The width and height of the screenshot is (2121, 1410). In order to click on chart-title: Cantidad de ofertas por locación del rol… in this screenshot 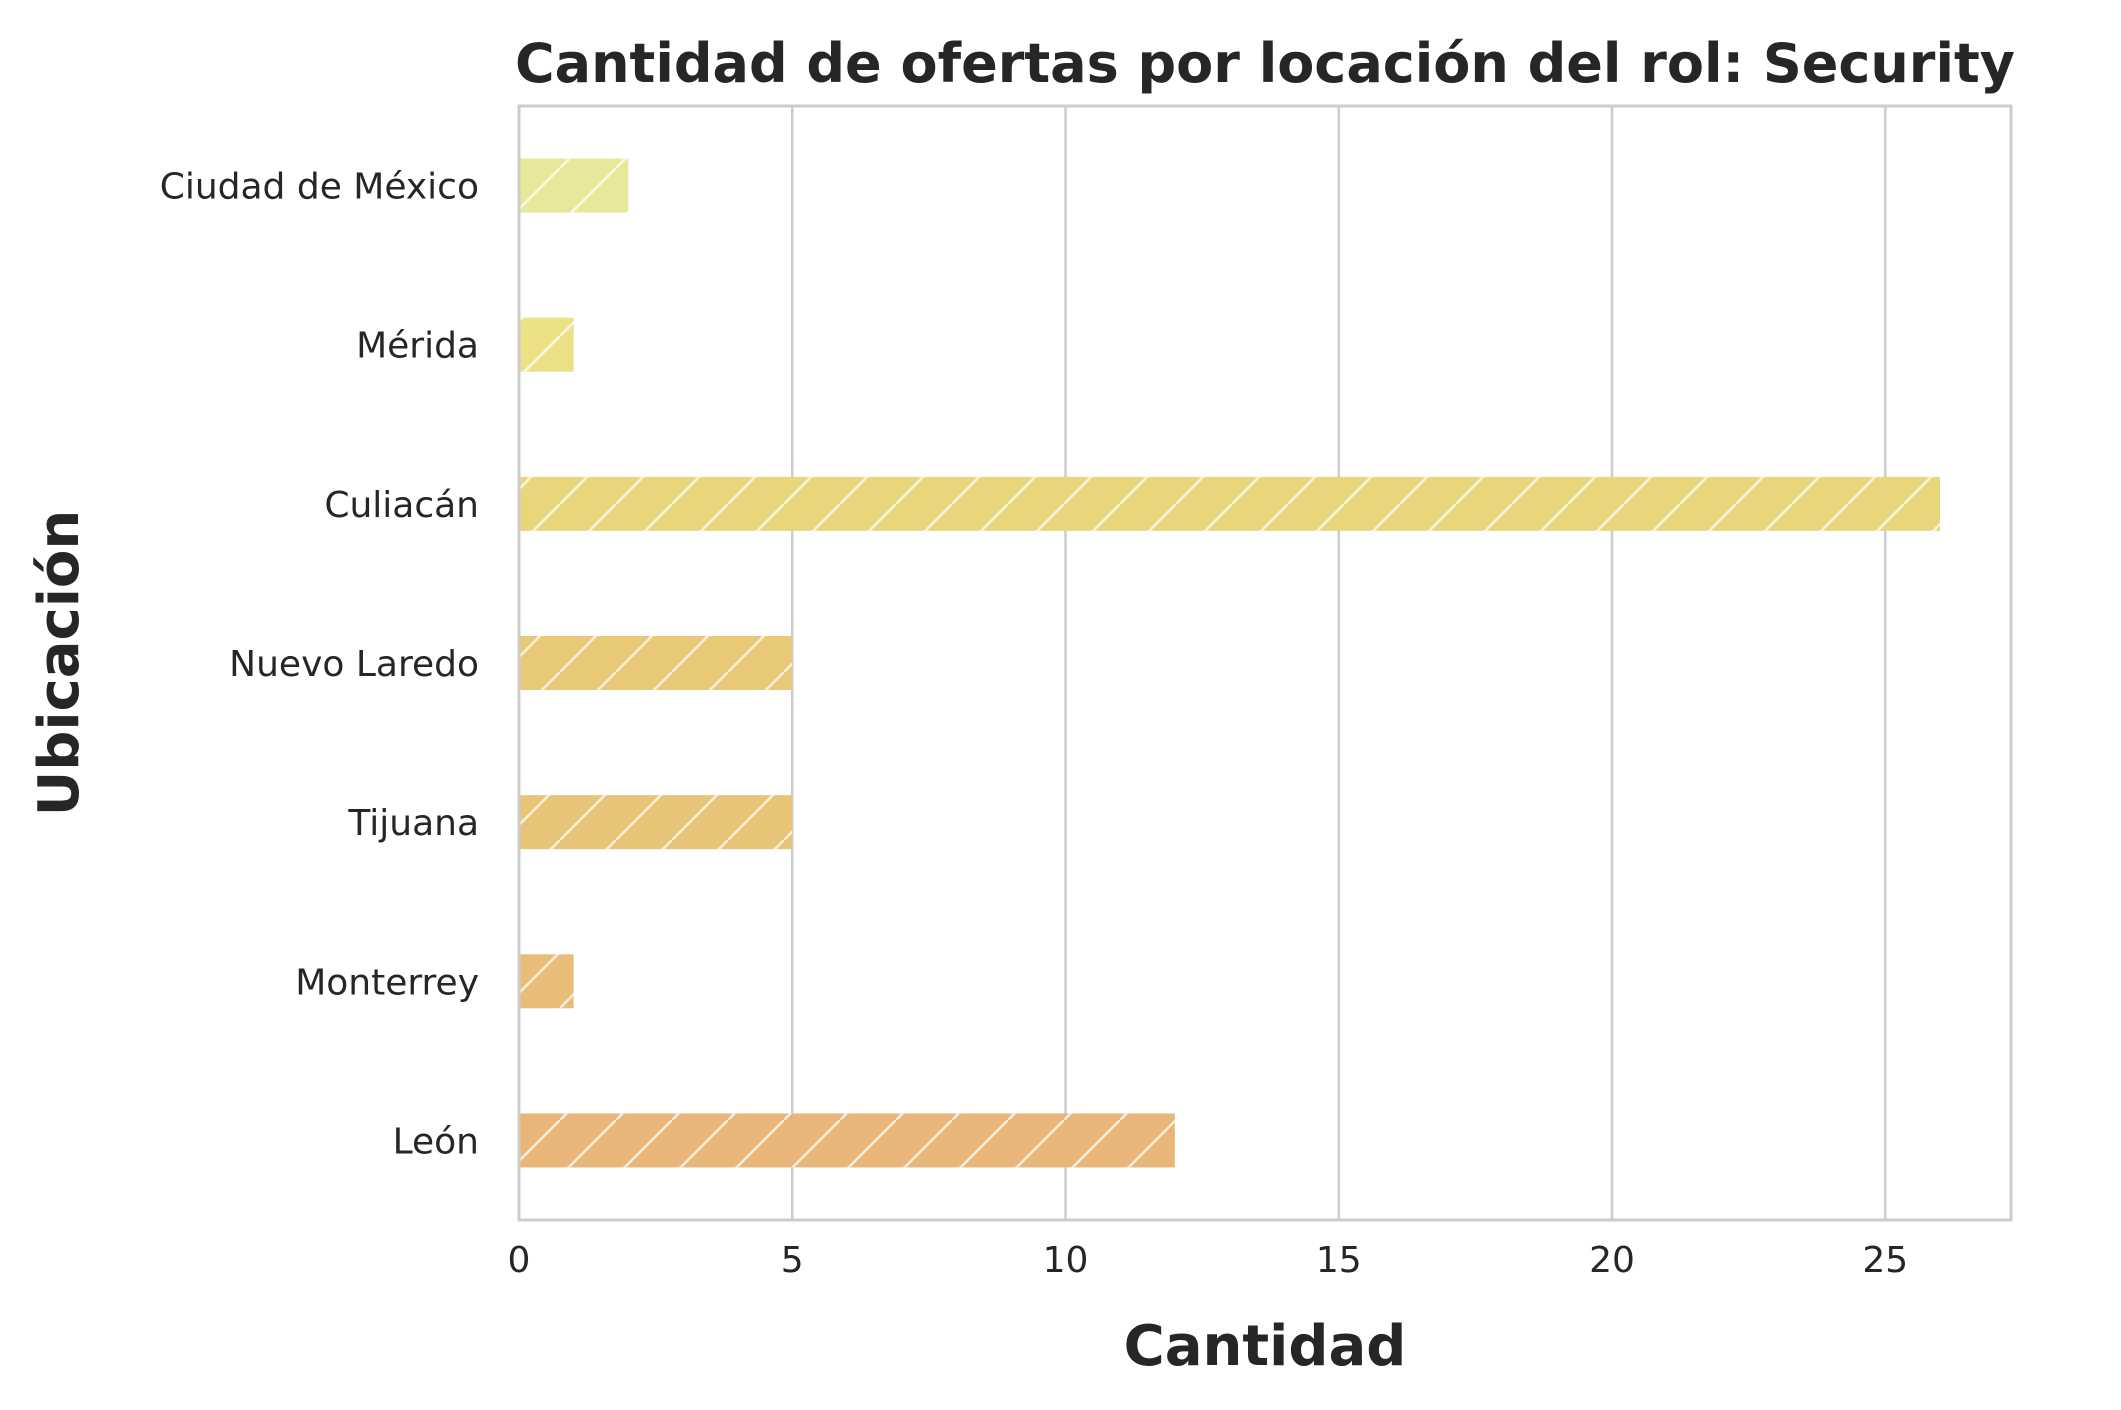, I will do `click(1265, 63)`.